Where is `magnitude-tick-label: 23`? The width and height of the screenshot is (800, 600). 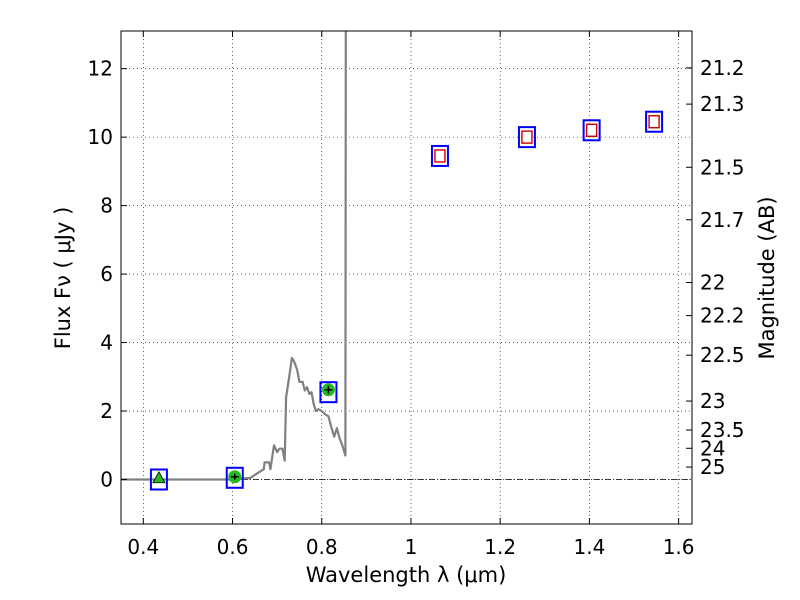
magnitude-tick-label: 23 is located at coordinates (712, 401).